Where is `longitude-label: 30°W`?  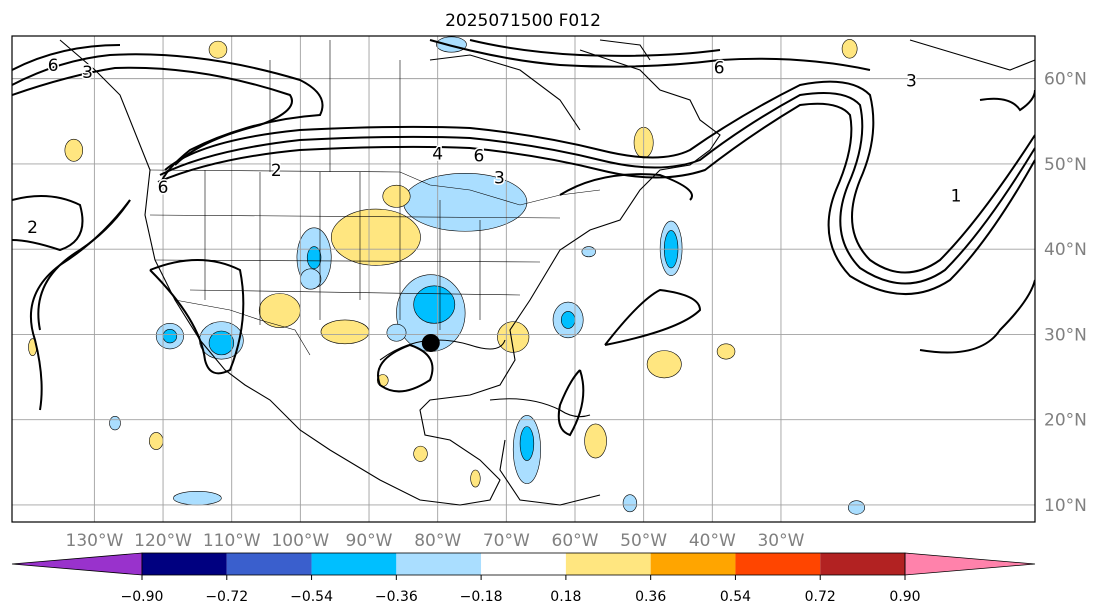
longitude-label: 30°W is located at coordinates (780, 541).